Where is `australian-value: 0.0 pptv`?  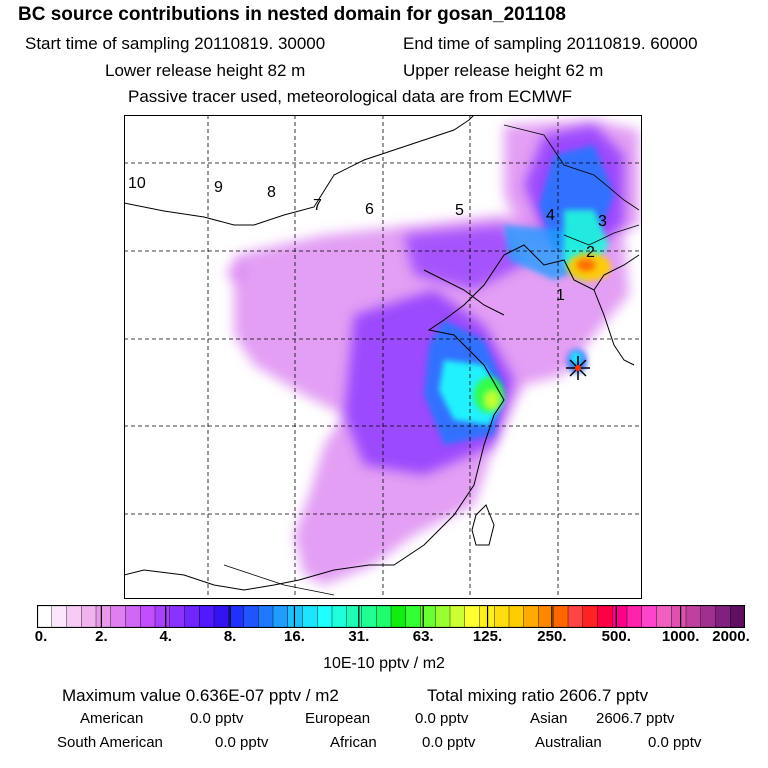
australian-value: 0.0 pptv is located at coordinates (675, 742).